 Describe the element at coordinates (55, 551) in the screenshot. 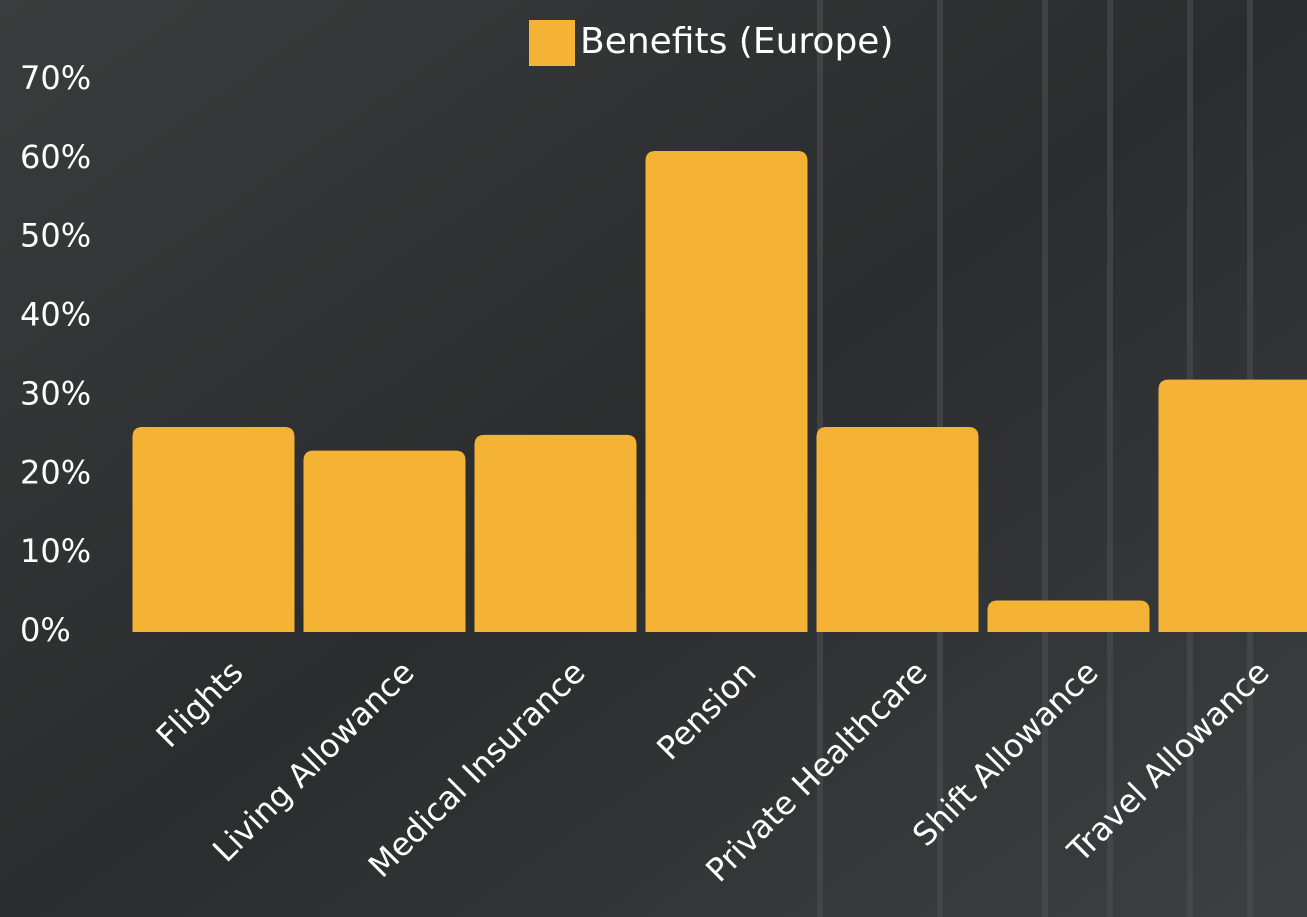

I see `y-tick-label: 10%` at that location.